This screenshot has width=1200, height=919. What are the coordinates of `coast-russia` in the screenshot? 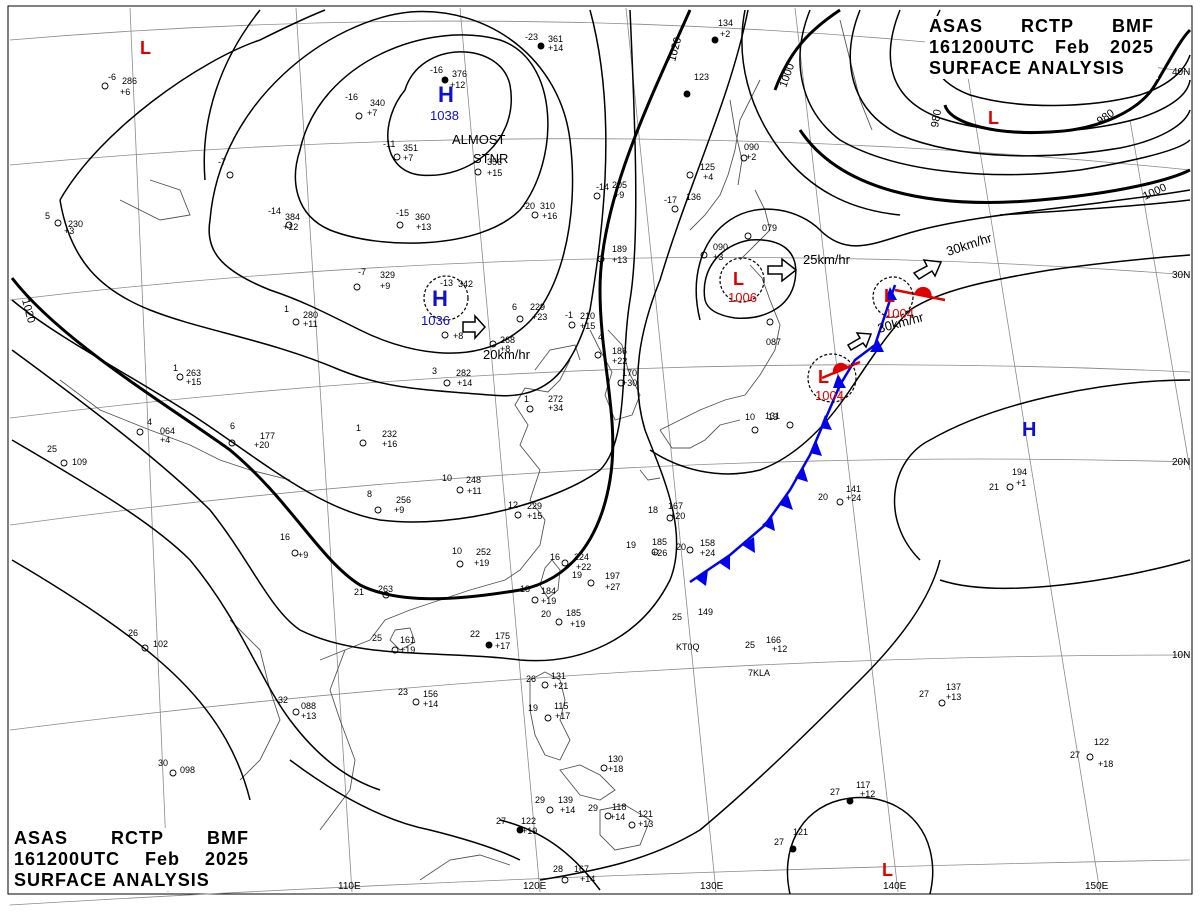 It's located at (725, 155).